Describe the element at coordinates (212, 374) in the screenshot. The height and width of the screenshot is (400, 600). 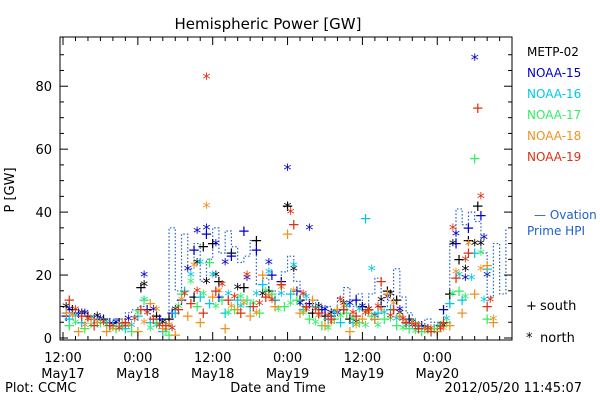
I see `x-tick-label-date: May18` at that location.